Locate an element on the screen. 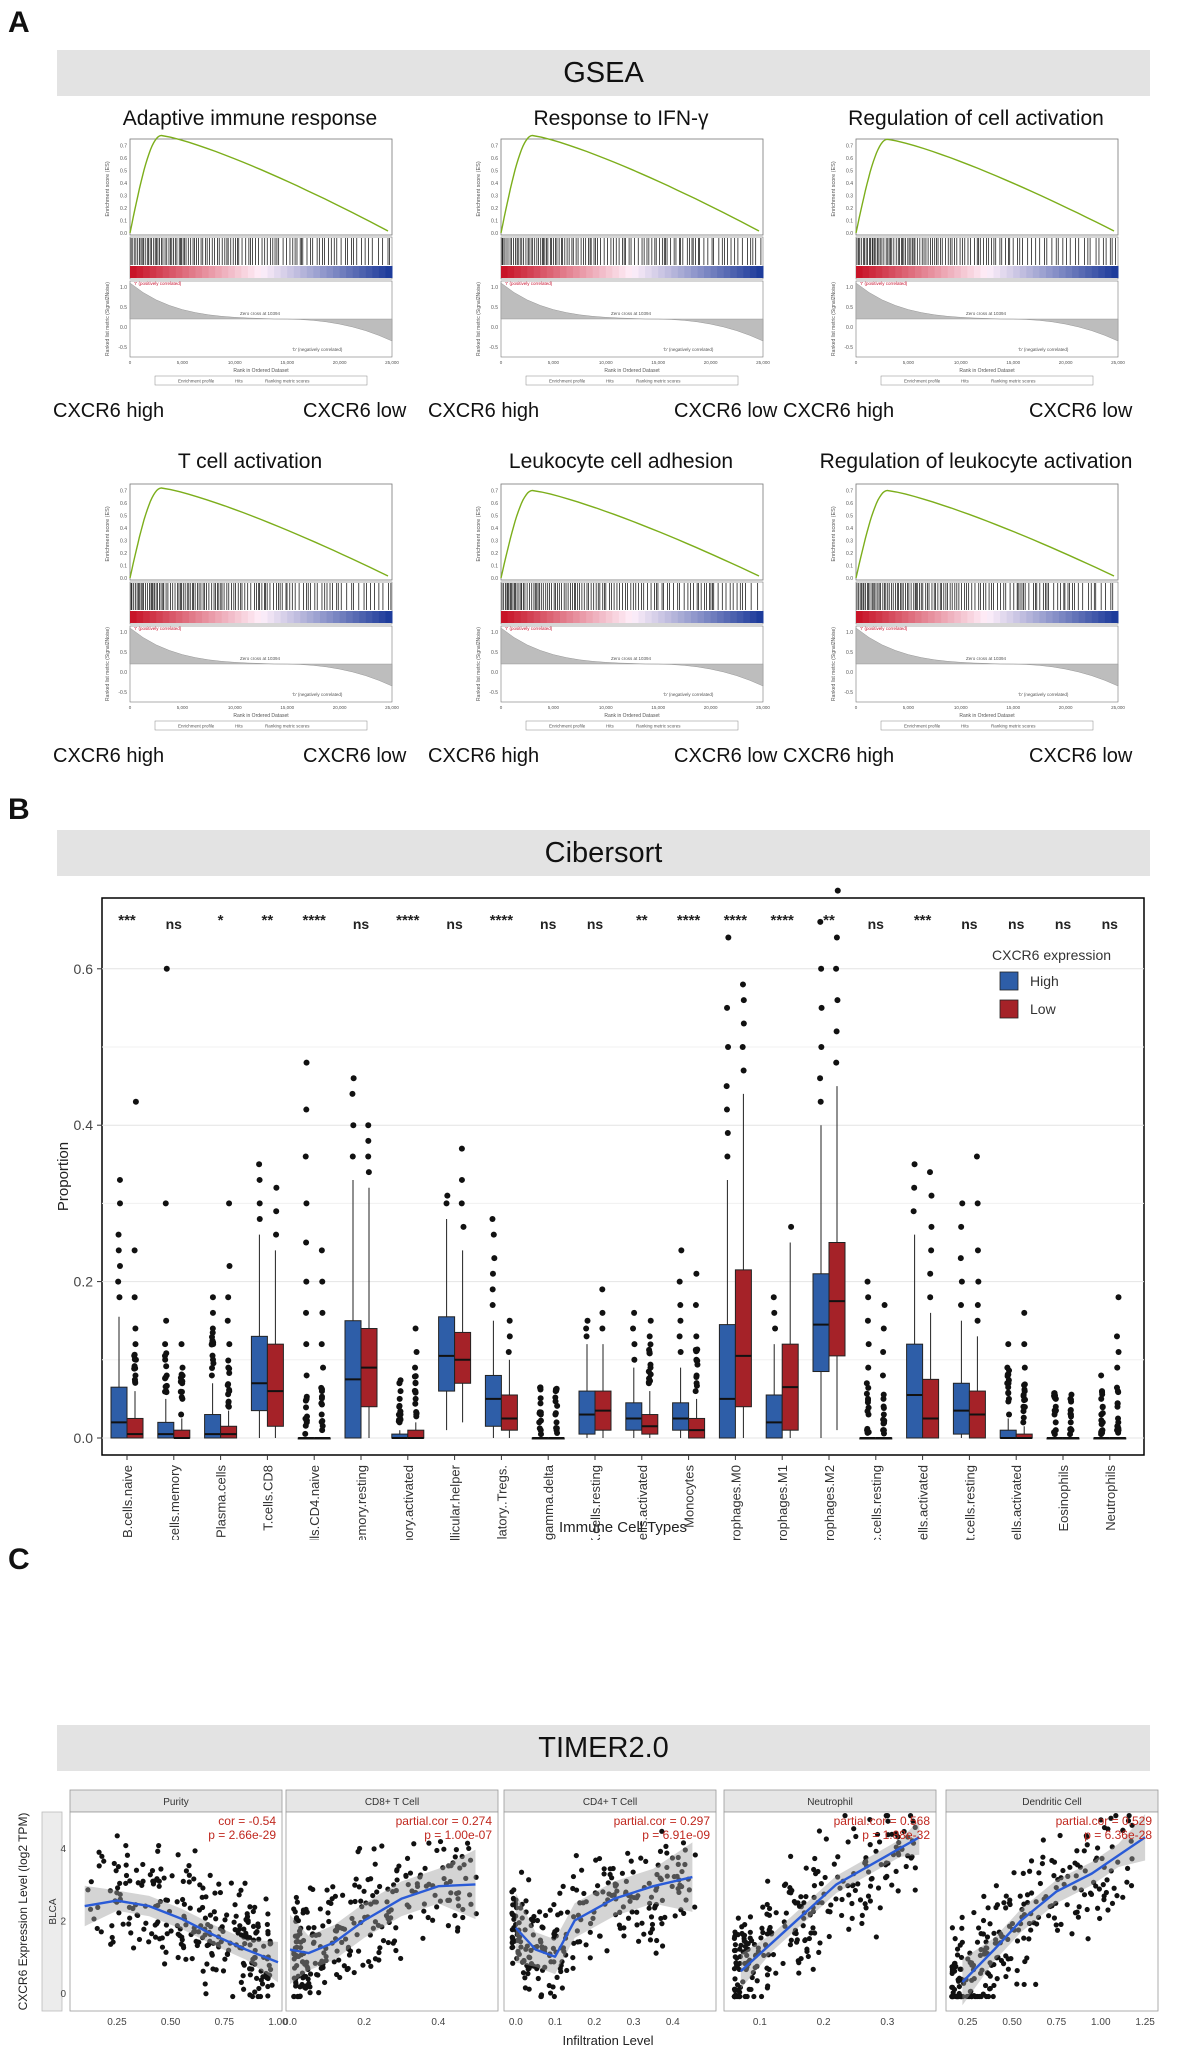  legend-metric: Ranking metric scores is located at coordinates (658, 726).